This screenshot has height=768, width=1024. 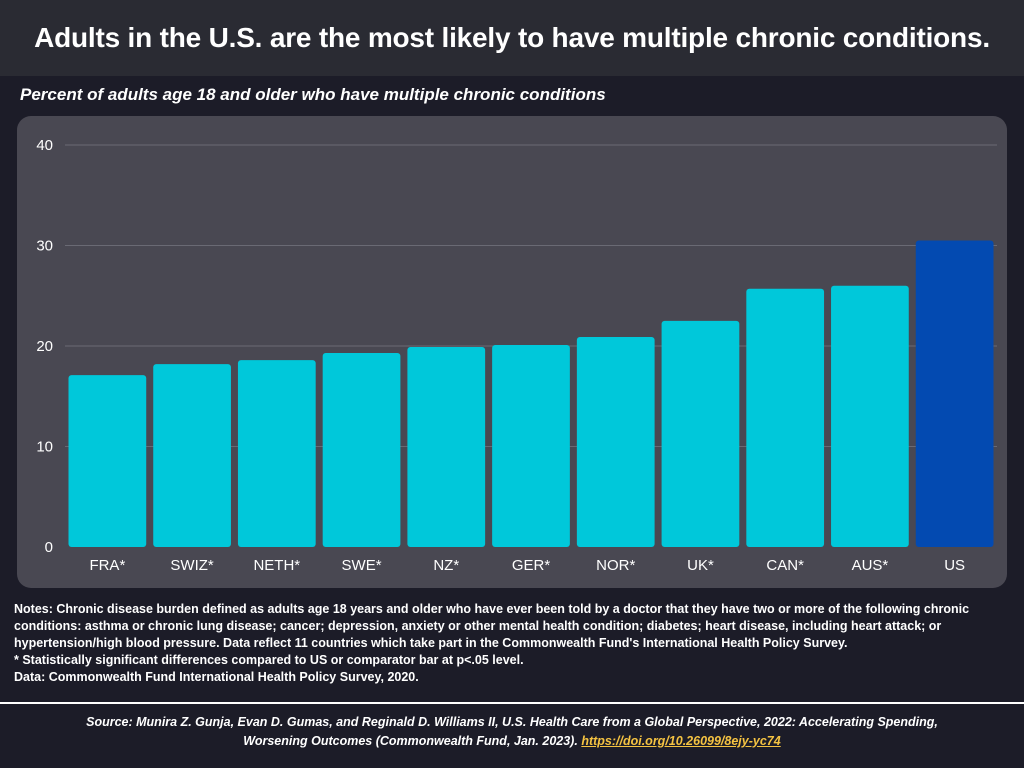 What do you see at coordinates (44, 346) in the screenshot?
I see `y-tick-label: 20` at bounding box center [44, 346].